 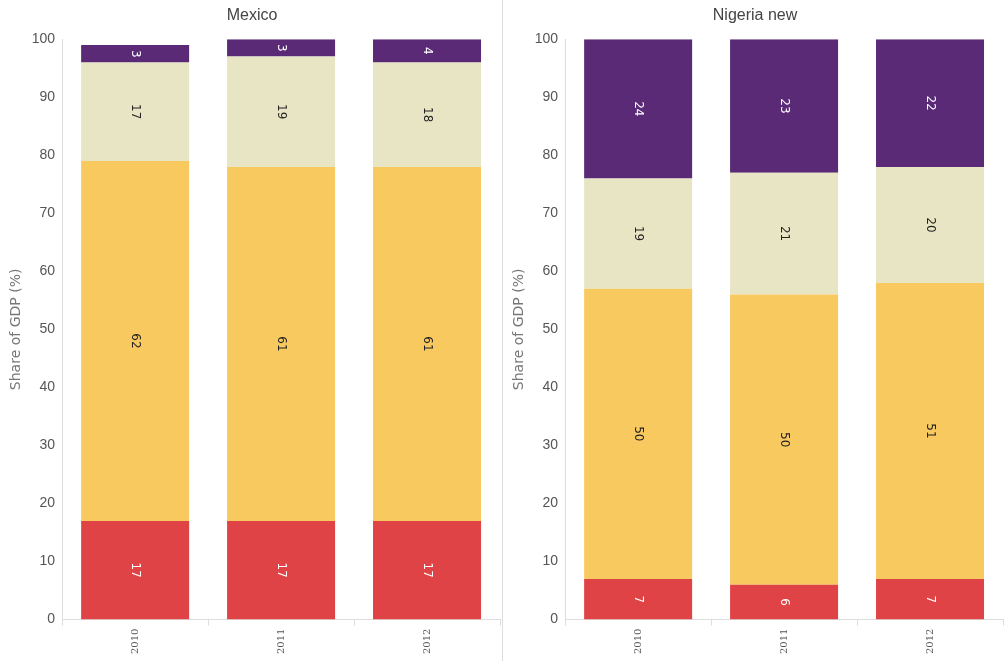 I want to click on data-label: 51, so click(x=930, y=431).